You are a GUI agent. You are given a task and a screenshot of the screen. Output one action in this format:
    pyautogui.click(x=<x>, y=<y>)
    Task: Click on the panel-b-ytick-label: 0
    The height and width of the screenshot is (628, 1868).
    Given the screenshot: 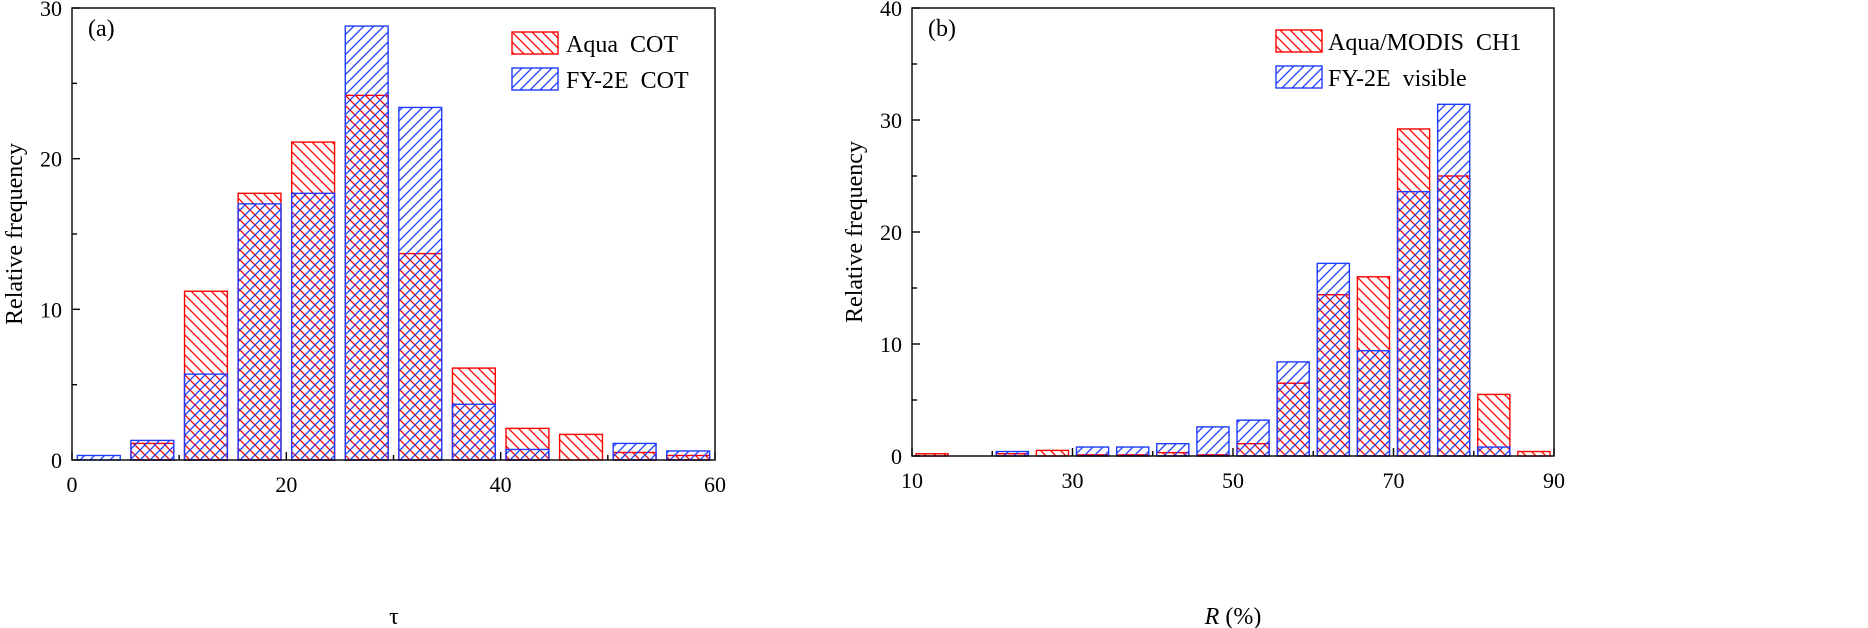 What is the action you would take?
    pyautogui.click(x=896, y=456)
    